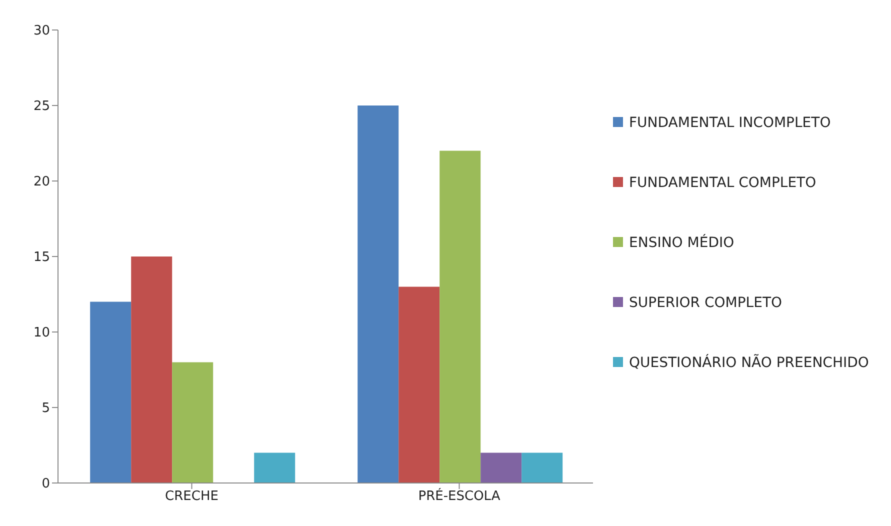 The image size is (891, 526). I want to click on y-tick-label: 10, so click(41, 333).